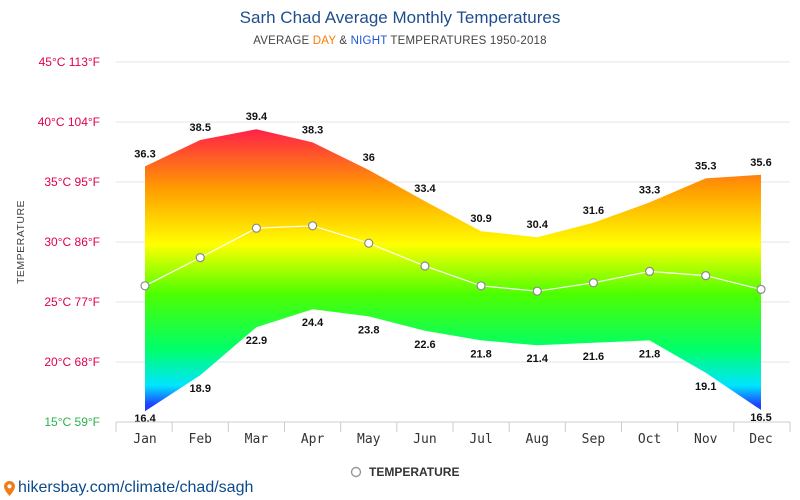  I want to click on x-tick-label-sep: Sep, so click(594, 439).